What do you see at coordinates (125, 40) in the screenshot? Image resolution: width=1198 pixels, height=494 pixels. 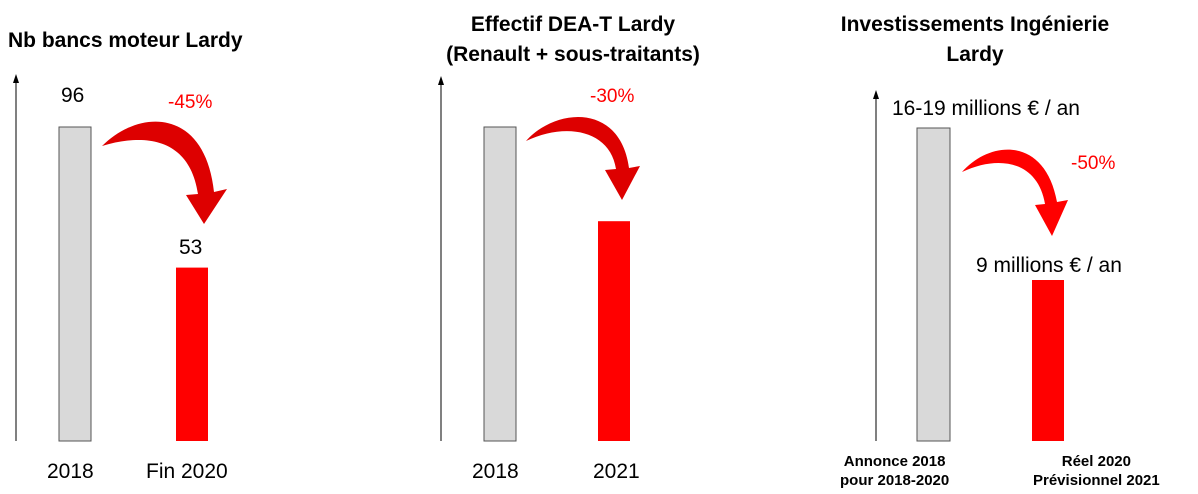 I see `chart-title: Nb bancs moteur Lardy` at bounding box center [125, 40].